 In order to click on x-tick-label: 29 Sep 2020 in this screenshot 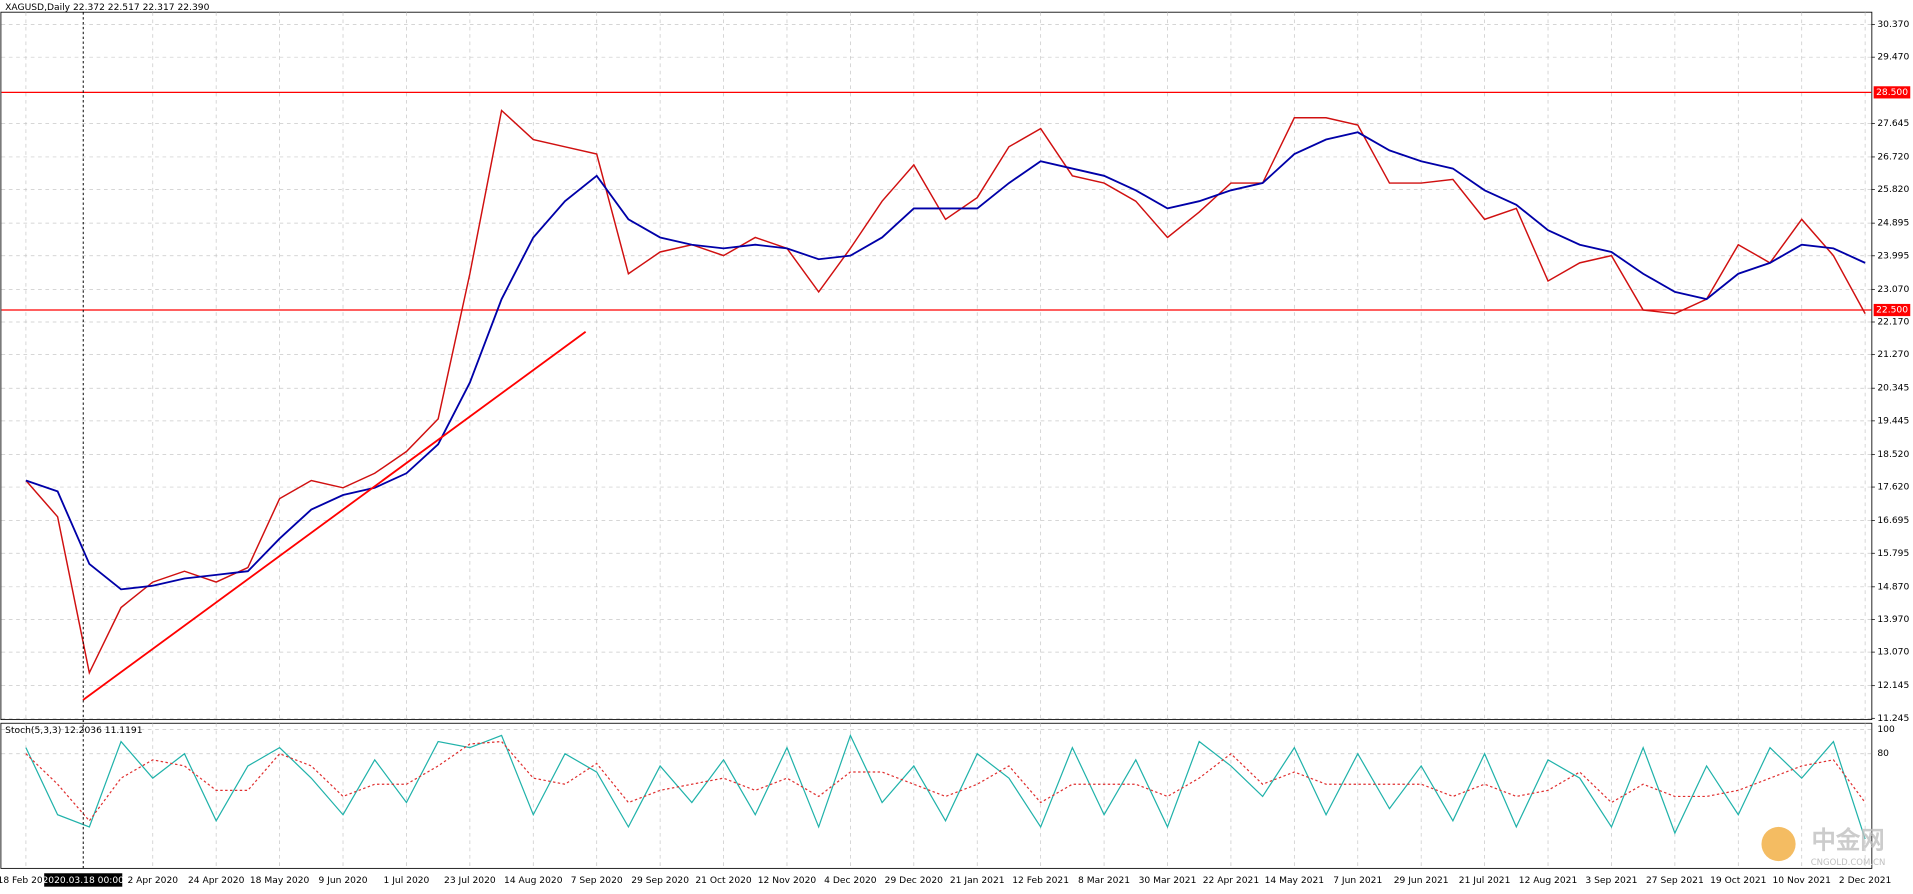, I will do `click(660, 881)`.